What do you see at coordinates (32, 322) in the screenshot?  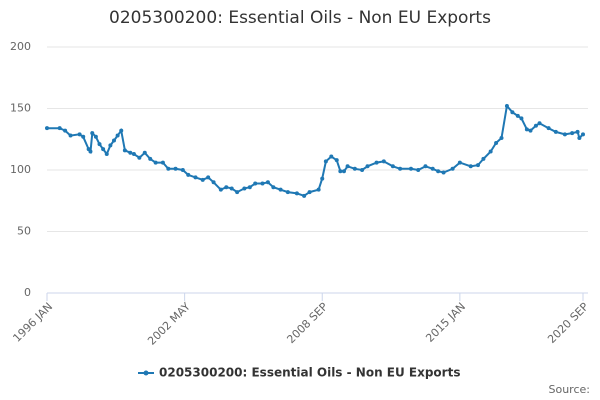 I see `x-tick-label: 1996 JAN` at bounding box center [32, 322].